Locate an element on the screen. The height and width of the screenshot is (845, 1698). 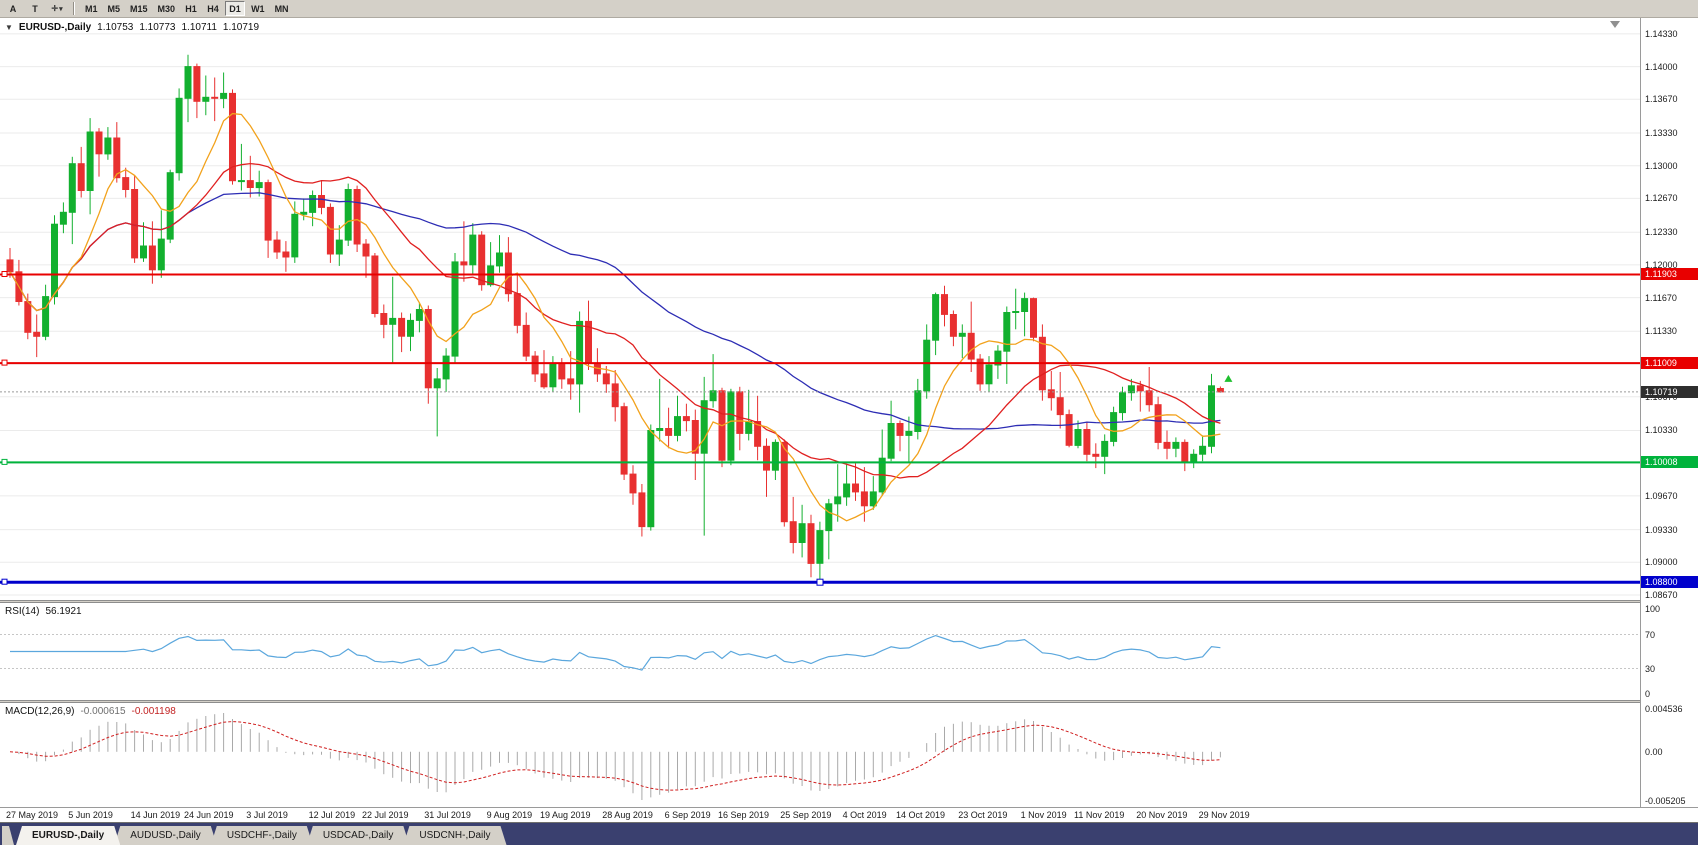
tab-label: AUDUSD-,Daily is located at coordinates (165, 835).